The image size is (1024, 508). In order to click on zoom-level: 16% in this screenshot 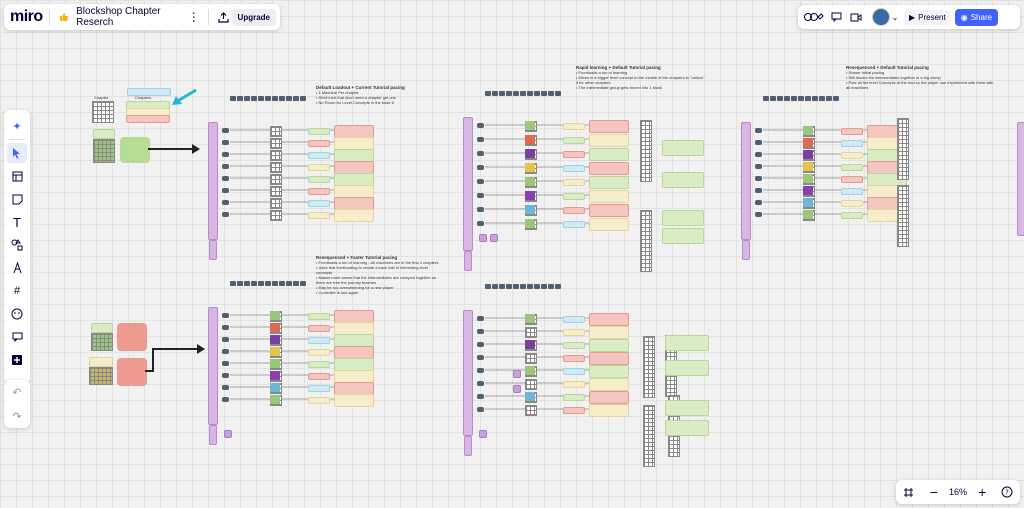, I will do `click(957, 492)`.